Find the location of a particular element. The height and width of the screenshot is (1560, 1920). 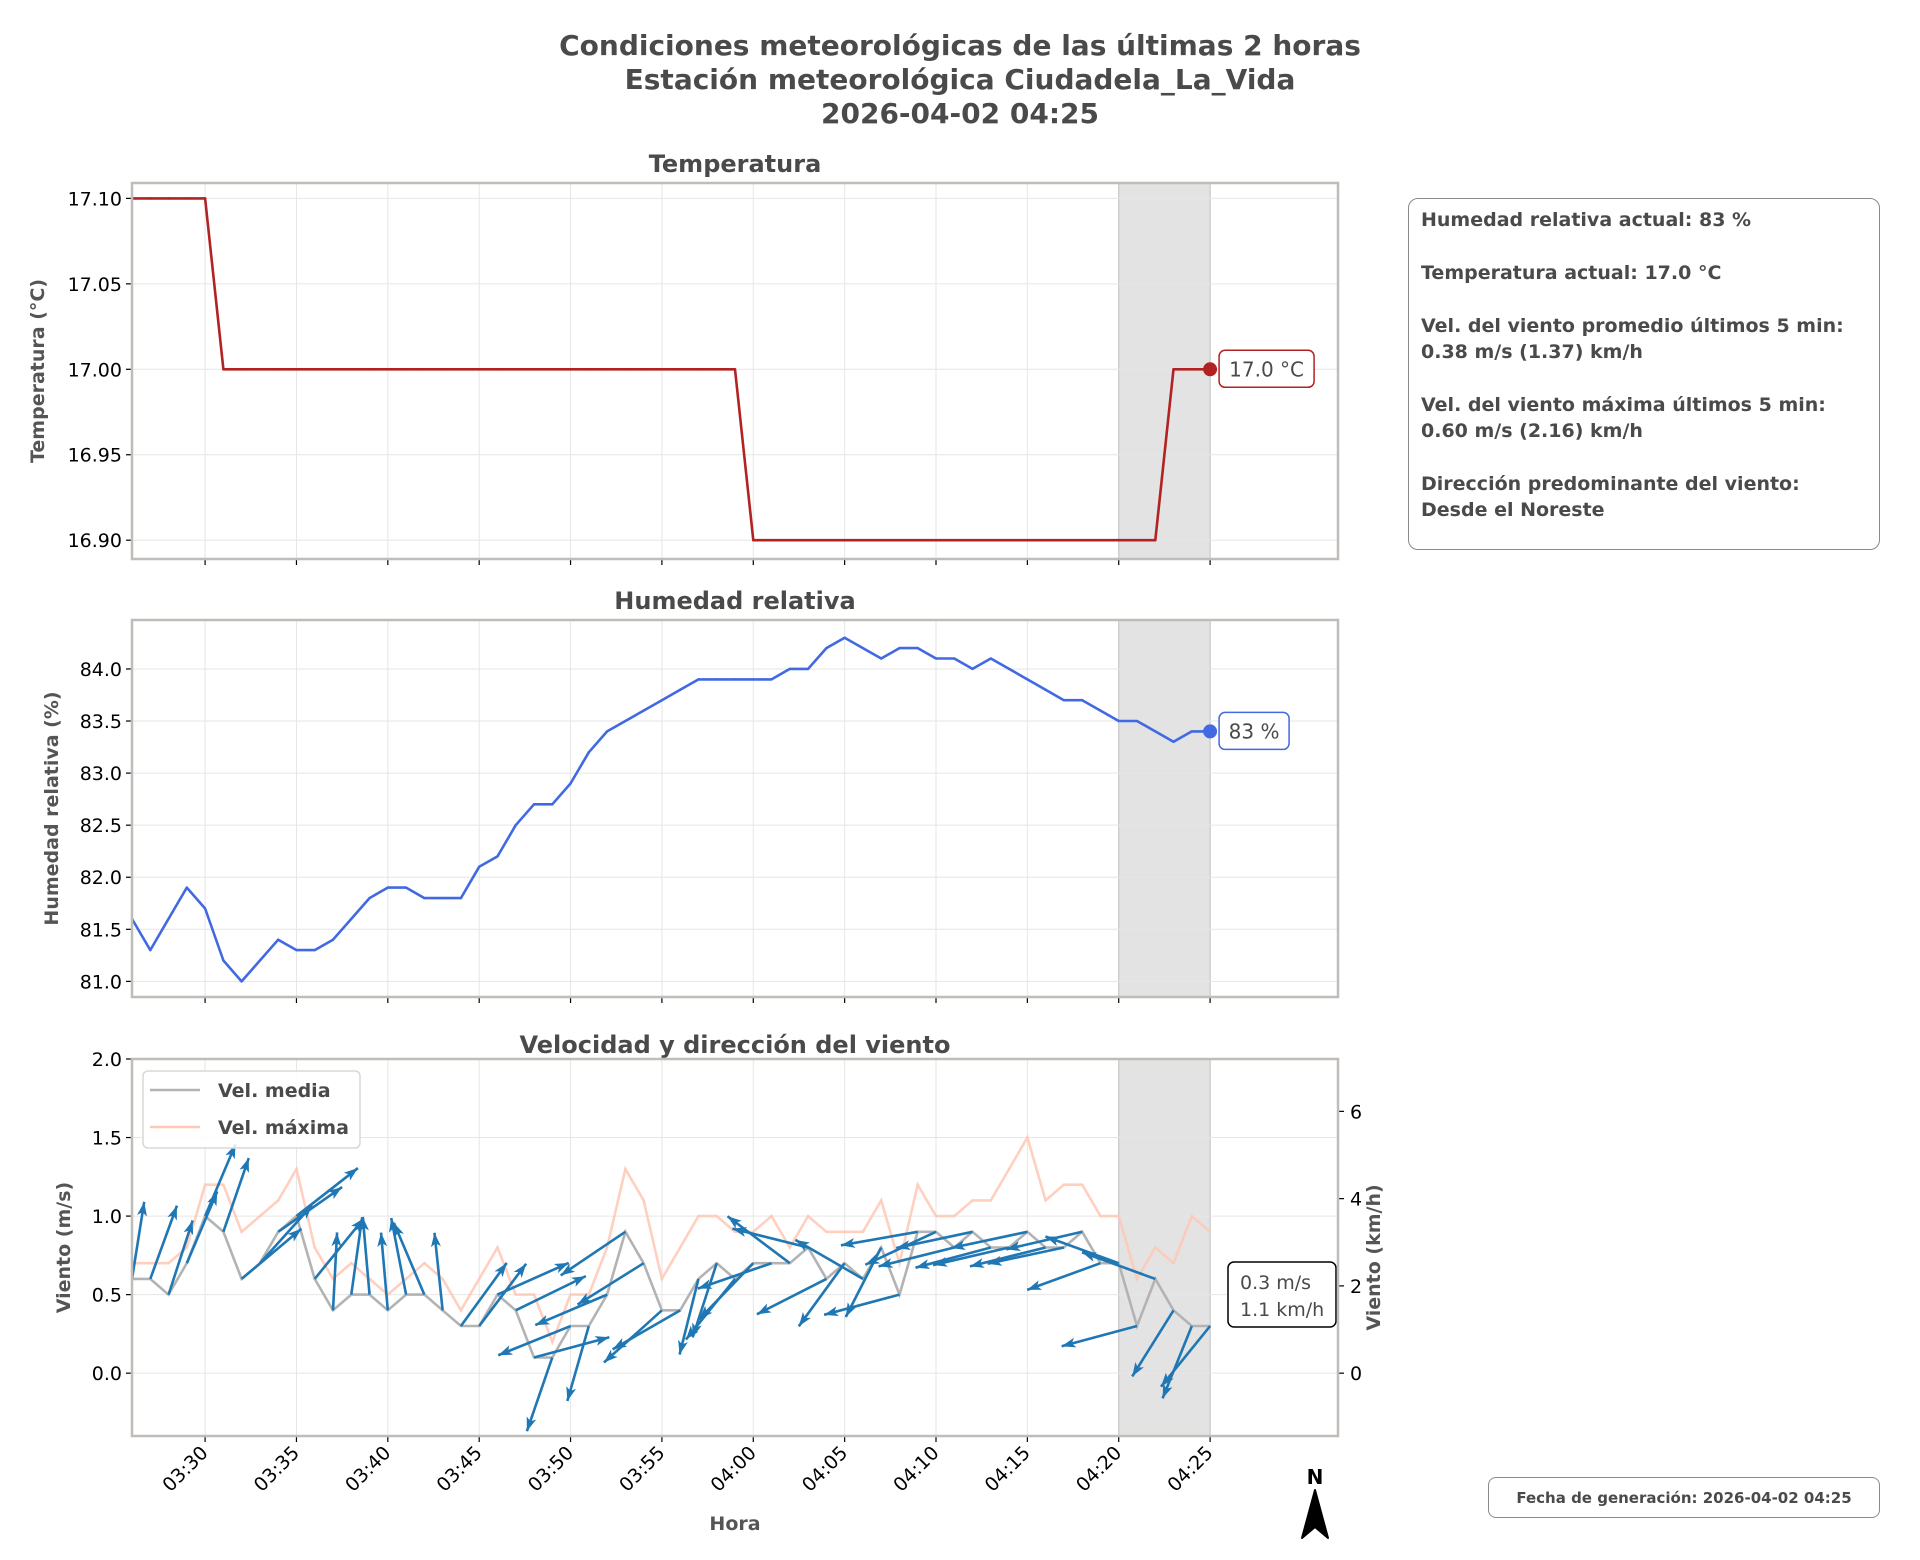

subplot-title: Velocidad y dirección del viento is located at coordinates (735, 1045).